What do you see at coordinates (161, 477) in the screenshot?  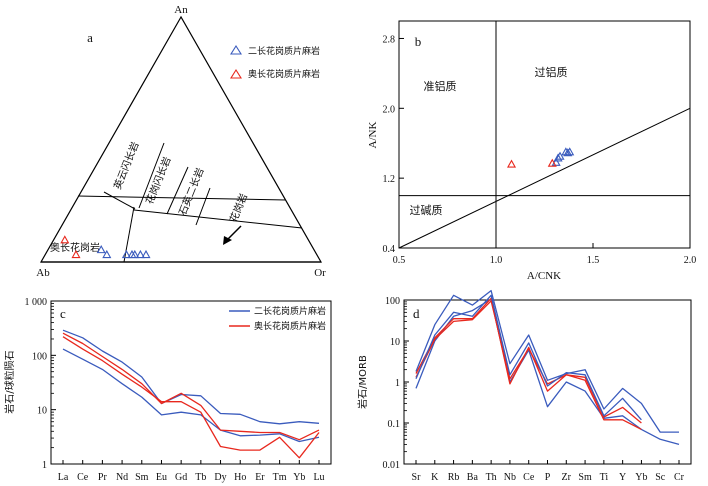 I see `c-xtick-label-Eu: Eu` at bounding box center [161, 477].